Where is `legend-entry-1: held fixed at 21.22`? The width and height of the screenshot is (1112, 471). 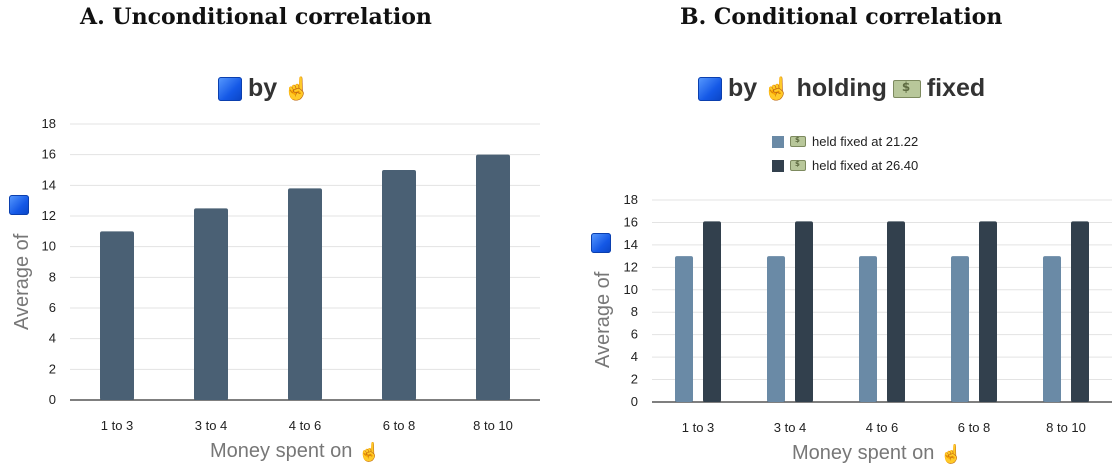
legend-entry-1: held fixed at 21.22 is located at coordinates (845, 141).